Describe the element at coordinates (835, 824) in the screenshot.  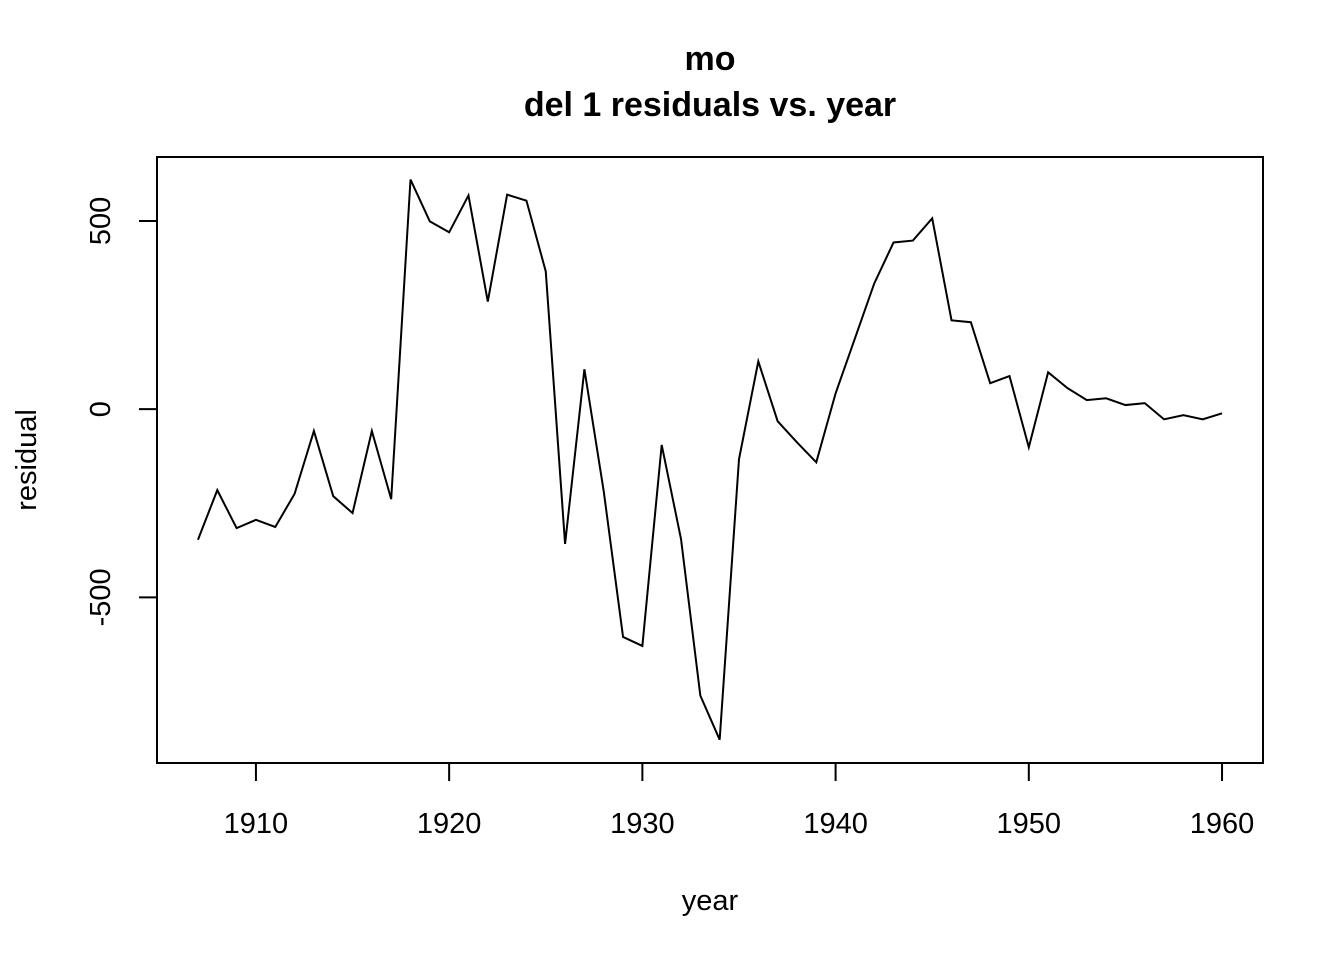
I see `x-tick-label: 1940` at that location.